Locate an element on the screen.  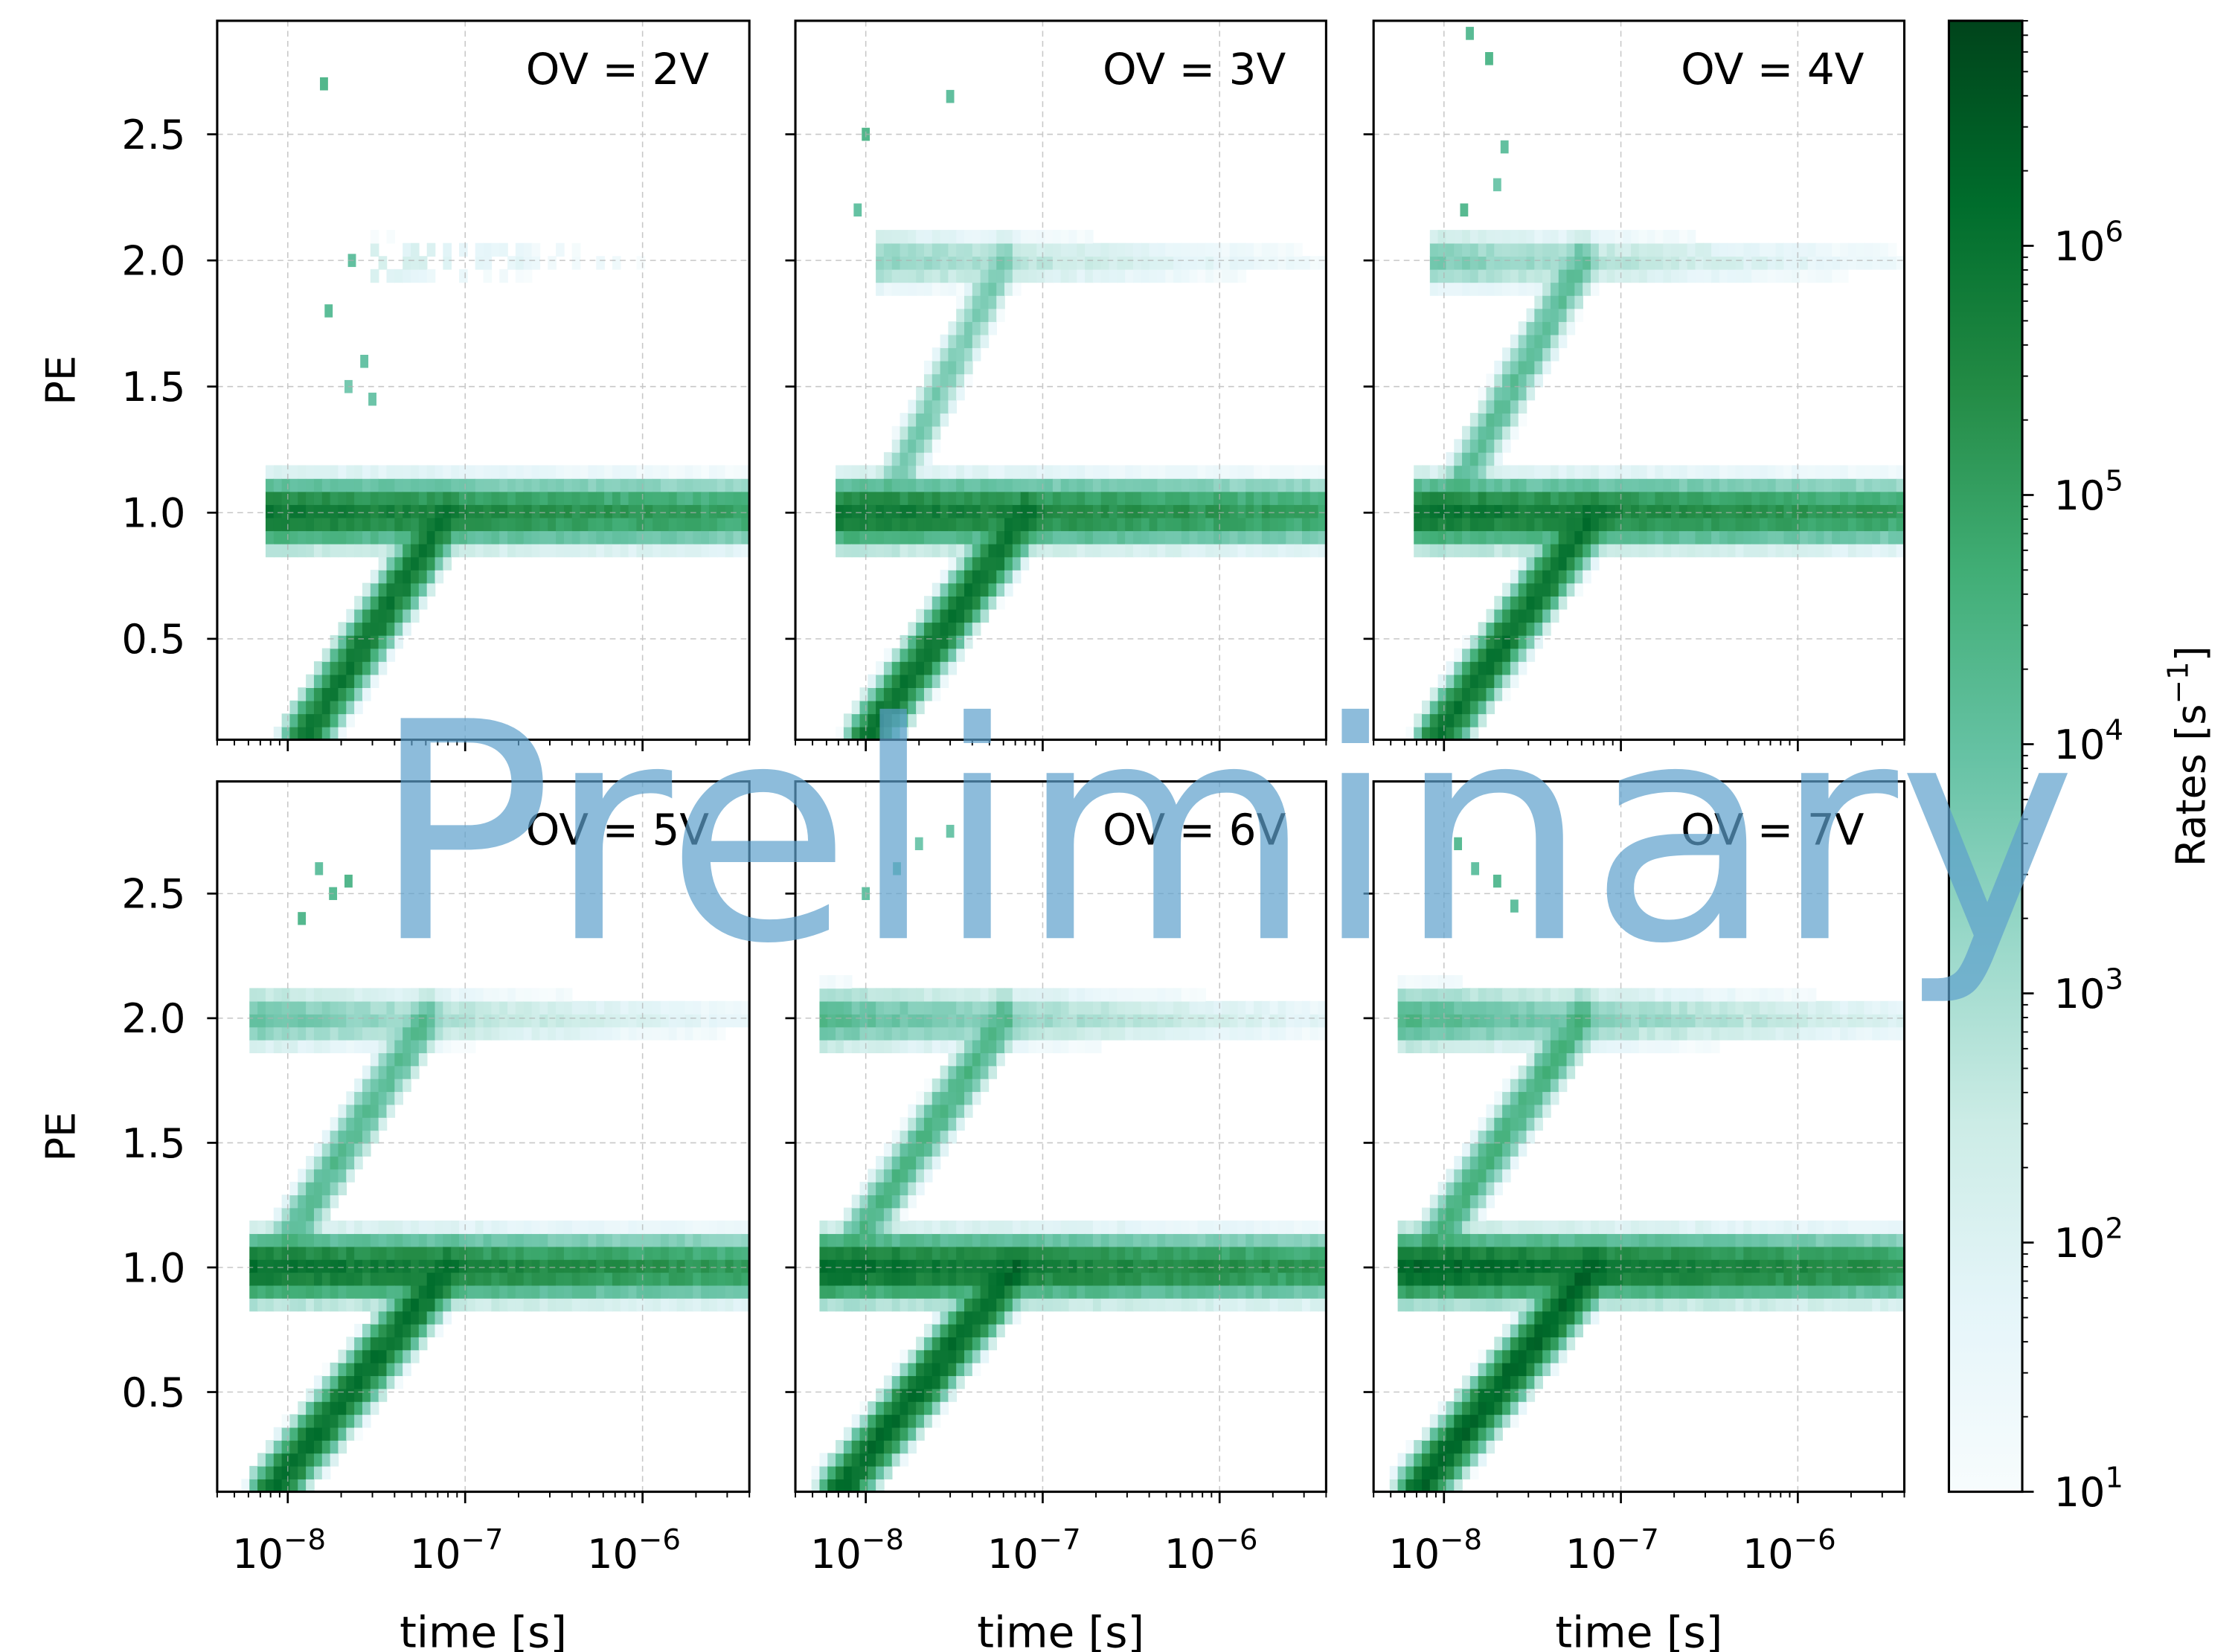
heatmap-outlier-cell is located at coordinates (918, 844).